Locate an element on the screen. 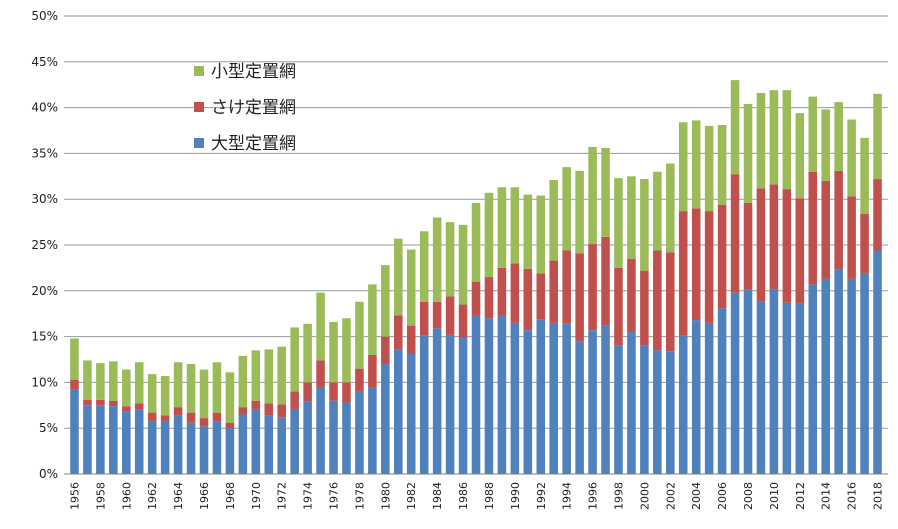 This screenshot has width=898, height=529. bar-group-2010 is located at coordinates (774, 282).